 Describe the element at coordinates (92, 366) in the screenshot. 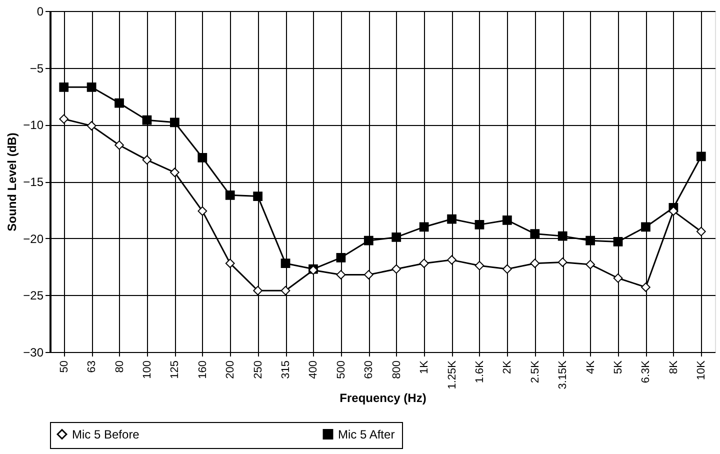

I see `x-tick-label: 63` at that location.